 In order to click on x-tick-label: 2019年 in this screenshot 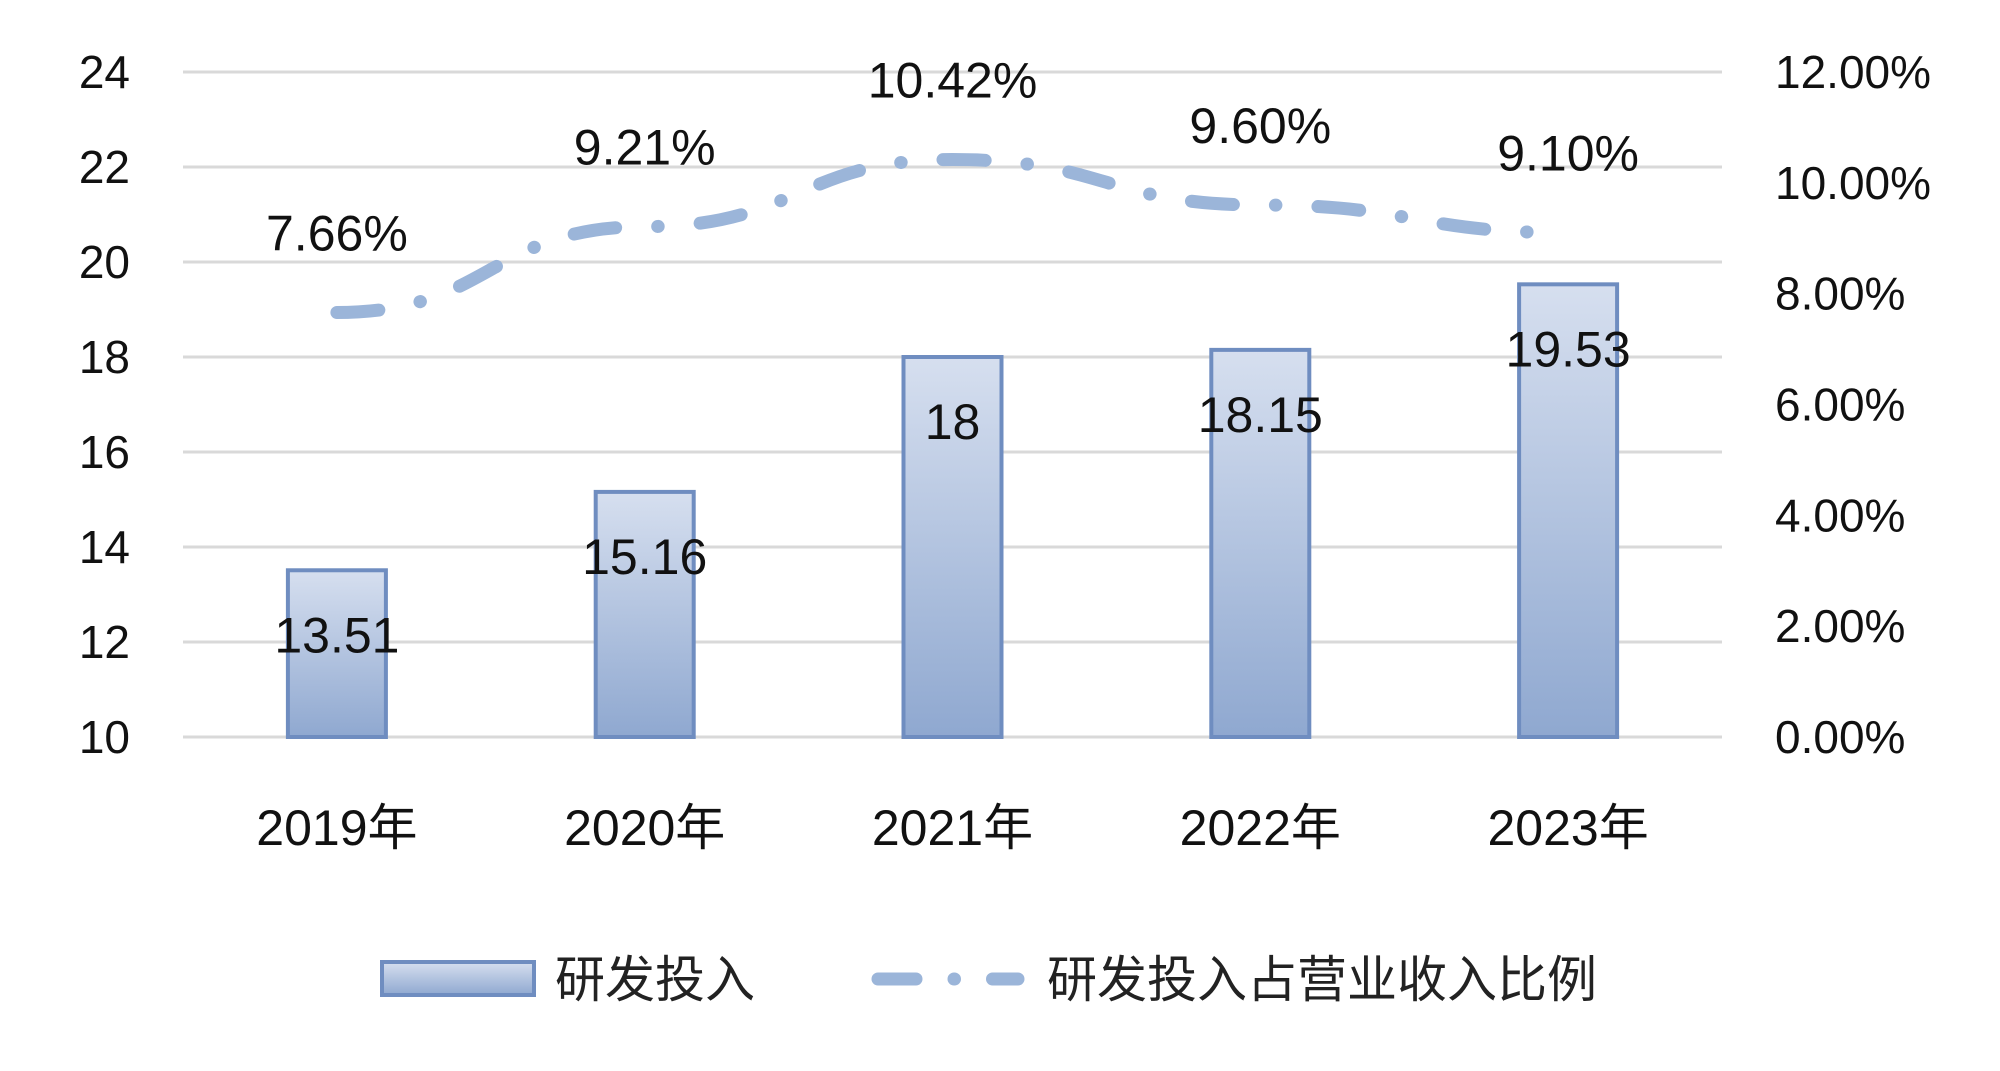, I will do `click(336, 828)`.